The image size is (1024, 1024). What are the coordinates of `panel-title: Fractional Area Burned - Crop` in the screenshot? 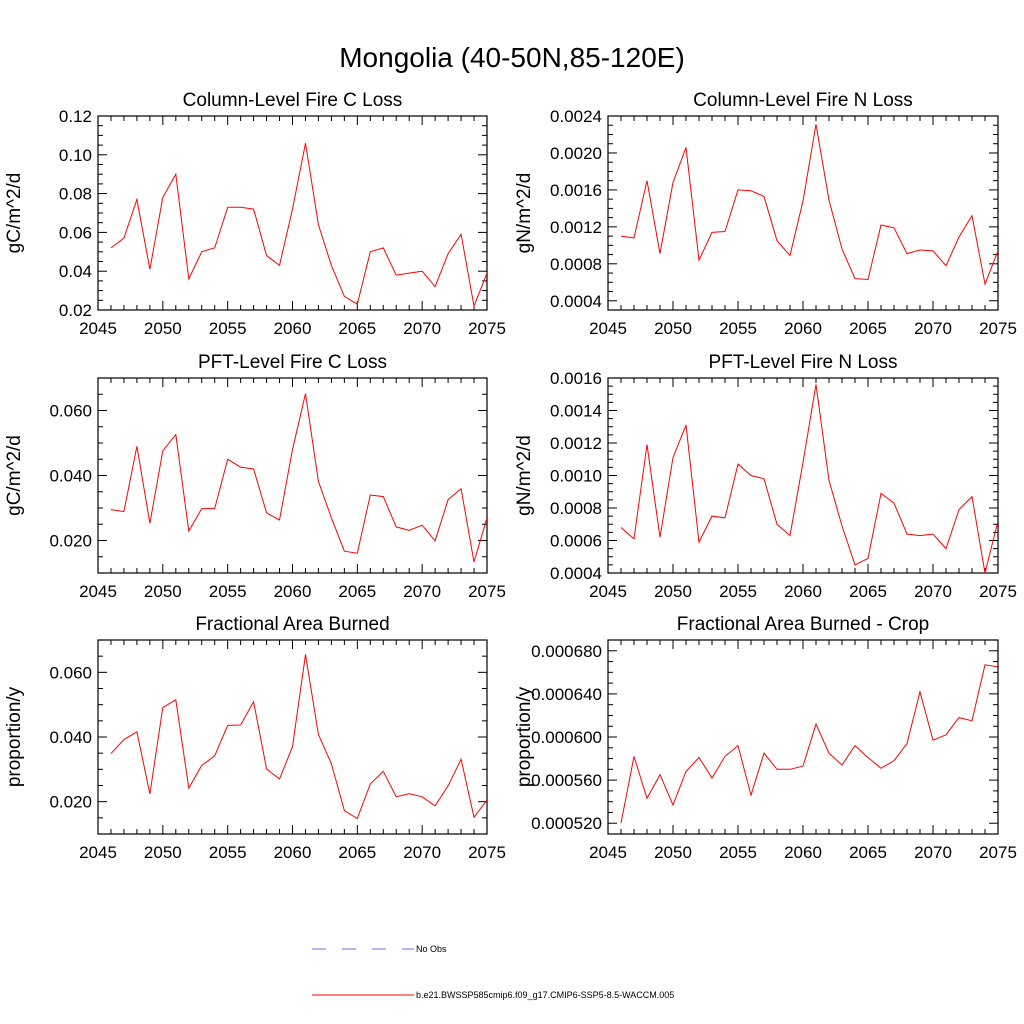 It's located at (803, 624).